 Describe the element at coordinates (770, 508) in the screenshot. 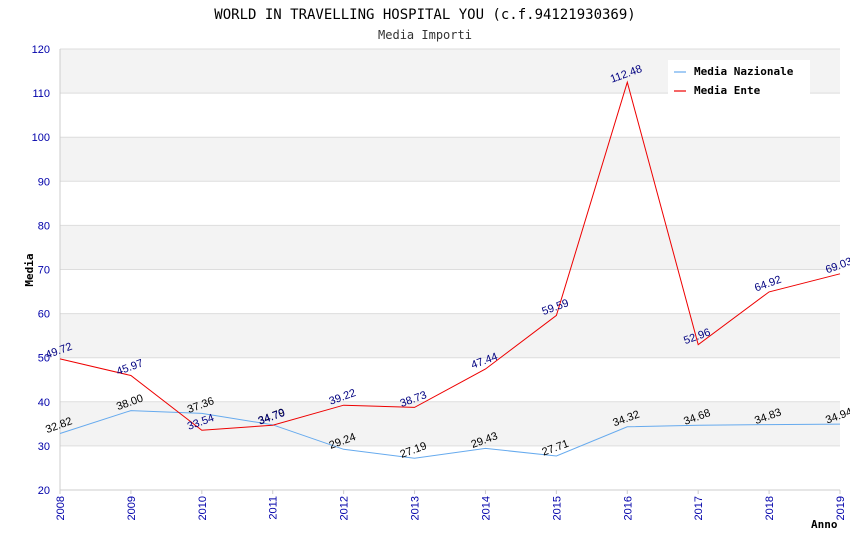

I see `x-tick-label: 2018` at that location.